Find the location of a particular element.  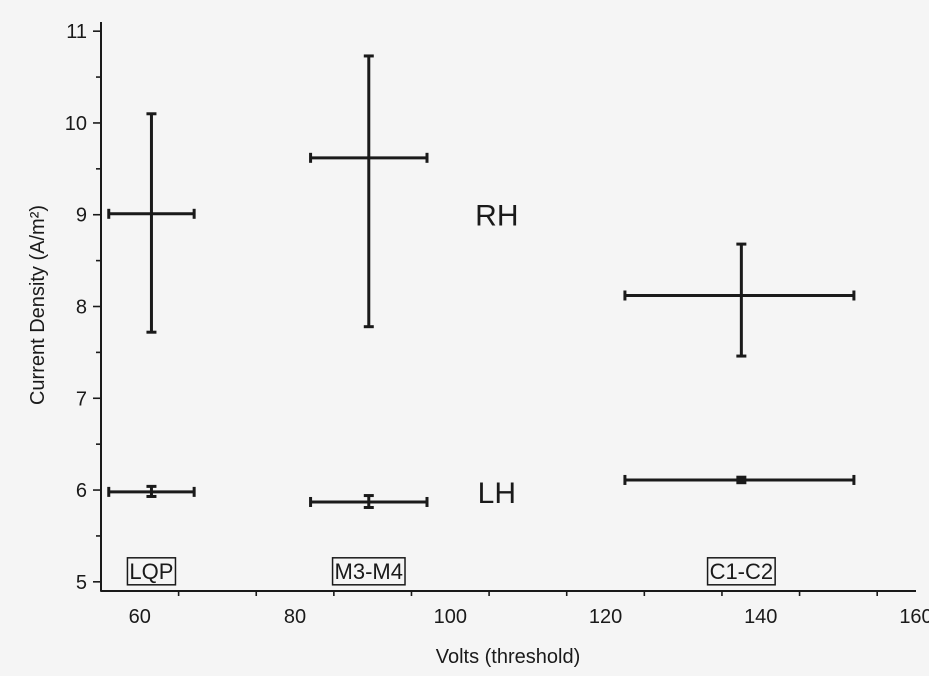

annotation-label: LH is located at coordinates (497, 493).